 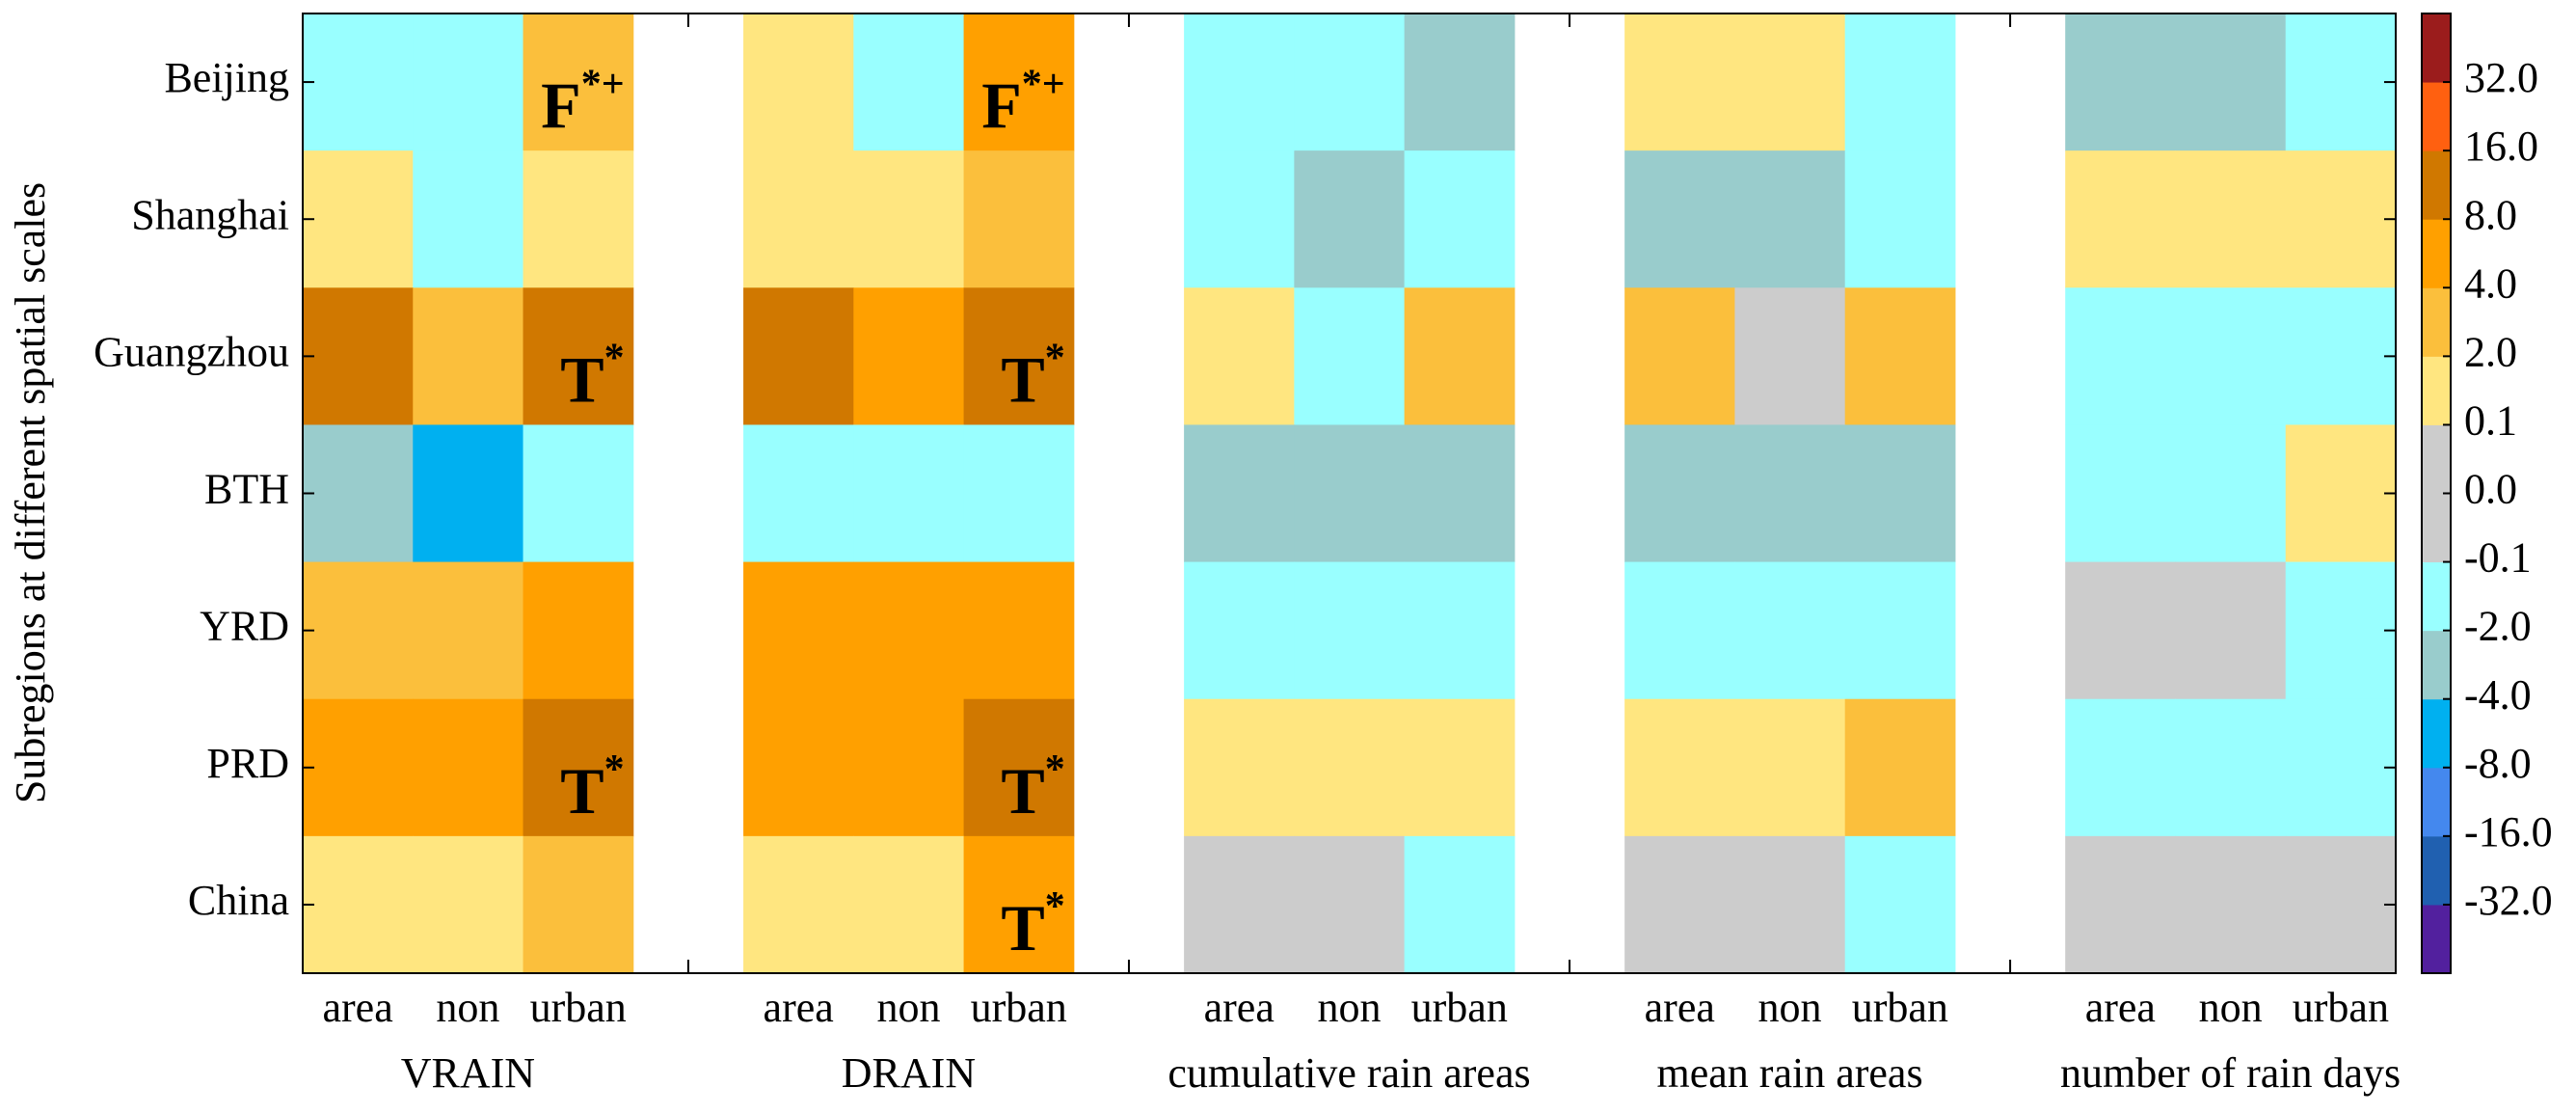 What do you see at coordinates (2508, 900) in the screenshot?
I see `colorbar-tick-label: -32.0` at bounding box center [2508, 900].